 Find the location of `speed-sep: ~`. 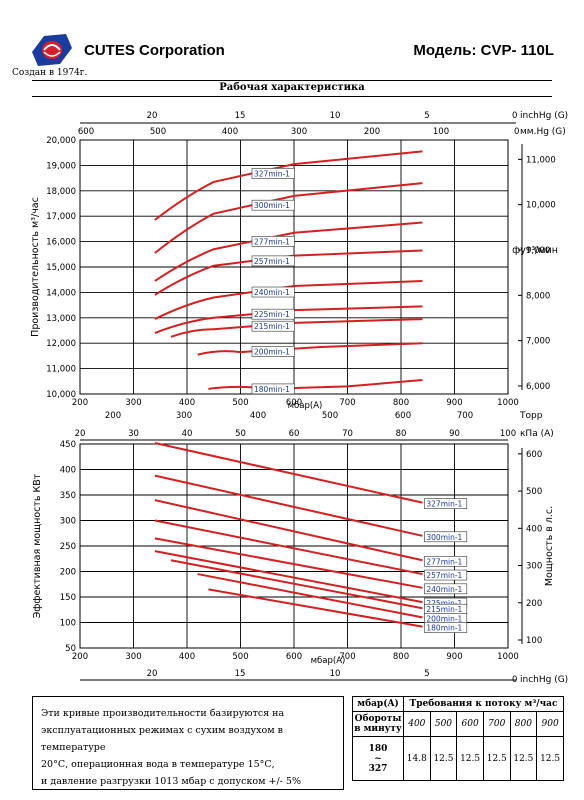

speed-sep: ~ is located at coordinates (378, 758).